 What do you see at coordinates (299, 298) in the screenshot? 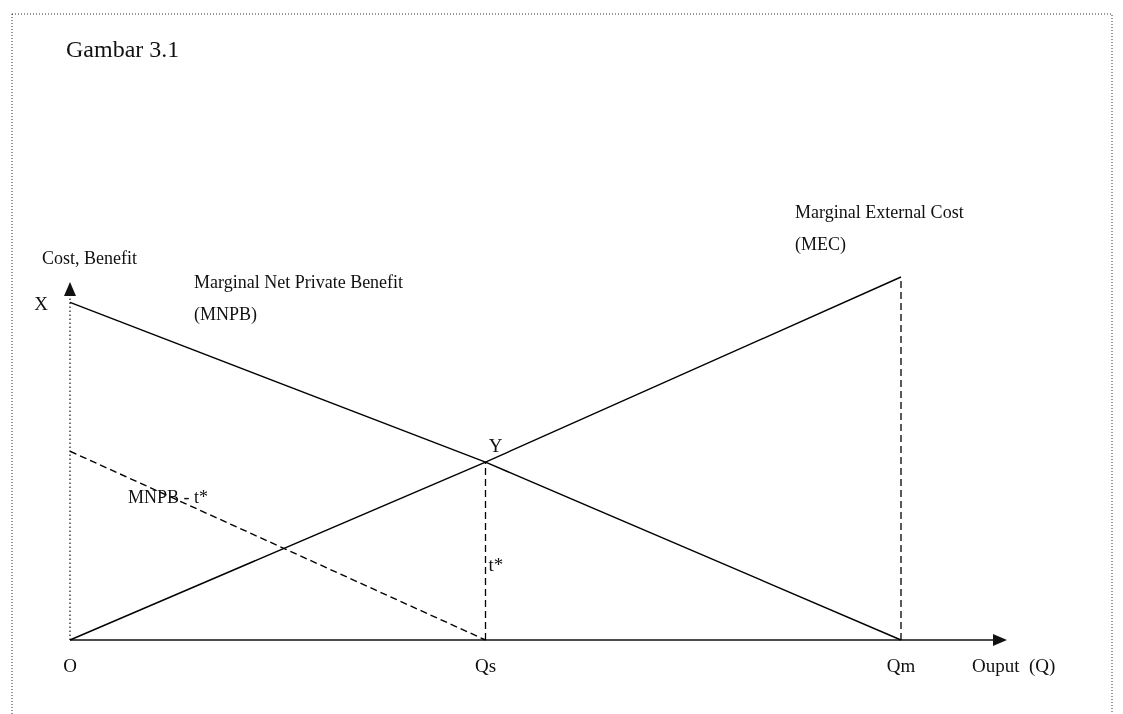
I see `series-label: Marginal Net Private Benefit (MNPB)` at bounding box center [299, 298].